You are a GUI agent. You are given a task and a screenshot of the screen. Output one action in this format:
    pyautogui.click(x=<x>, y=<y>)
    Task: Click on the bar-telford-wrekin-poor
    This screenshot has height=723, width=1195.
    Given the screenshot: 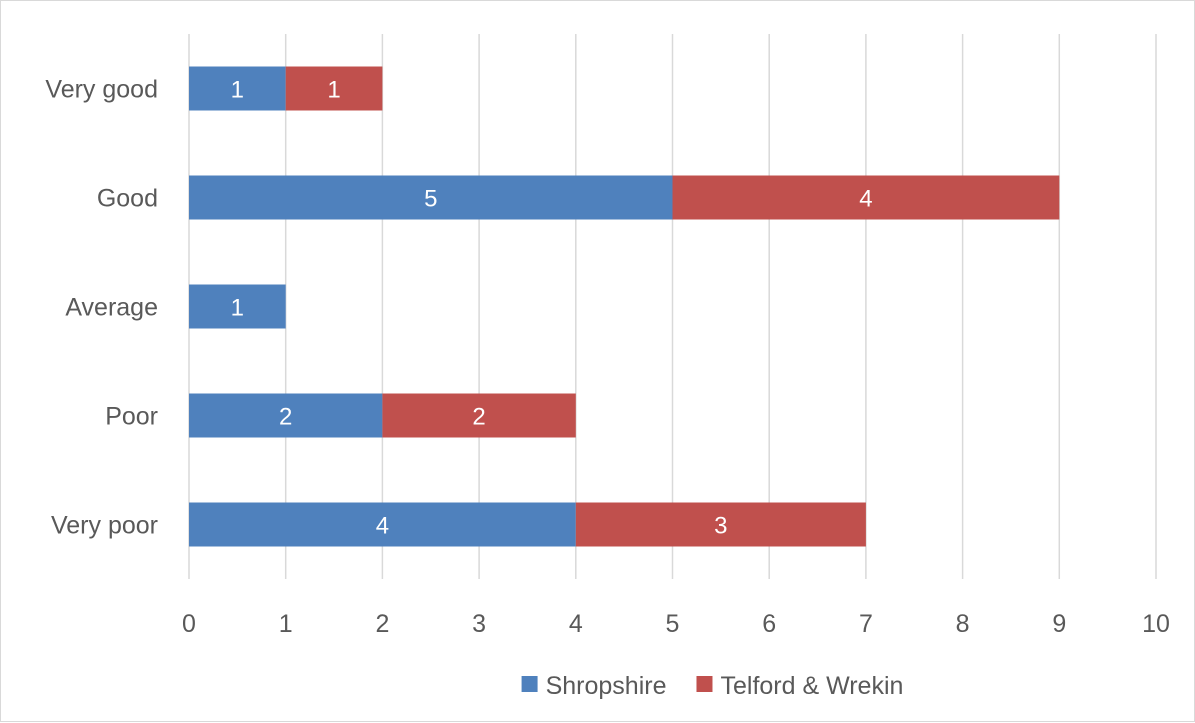 What is the action you would take?
    pyautogui.click(x=479, y=415)
    